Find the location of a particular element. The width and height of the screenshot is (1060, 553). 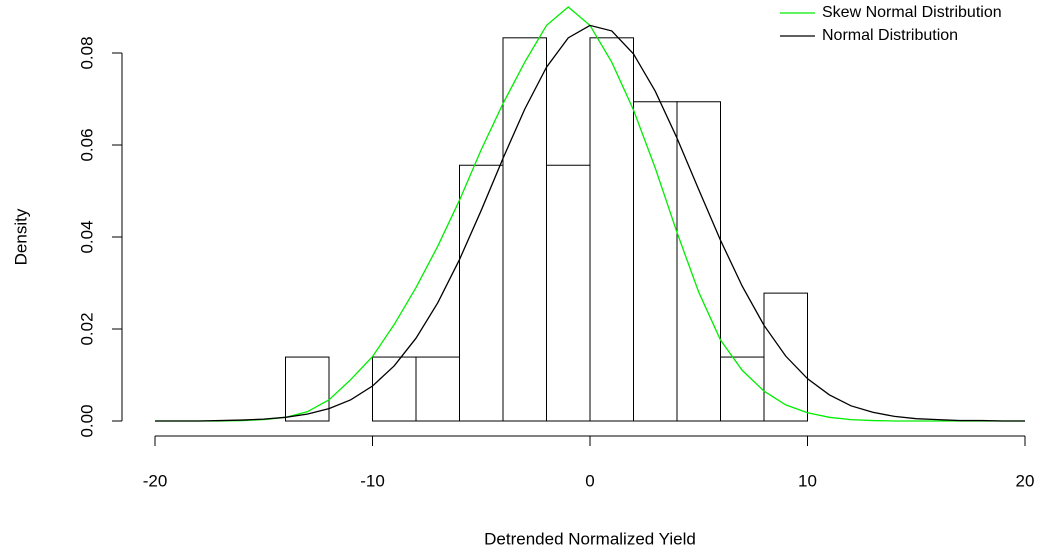

legend-label: Skew Normal Distribution is located at coordinates (912, 12).